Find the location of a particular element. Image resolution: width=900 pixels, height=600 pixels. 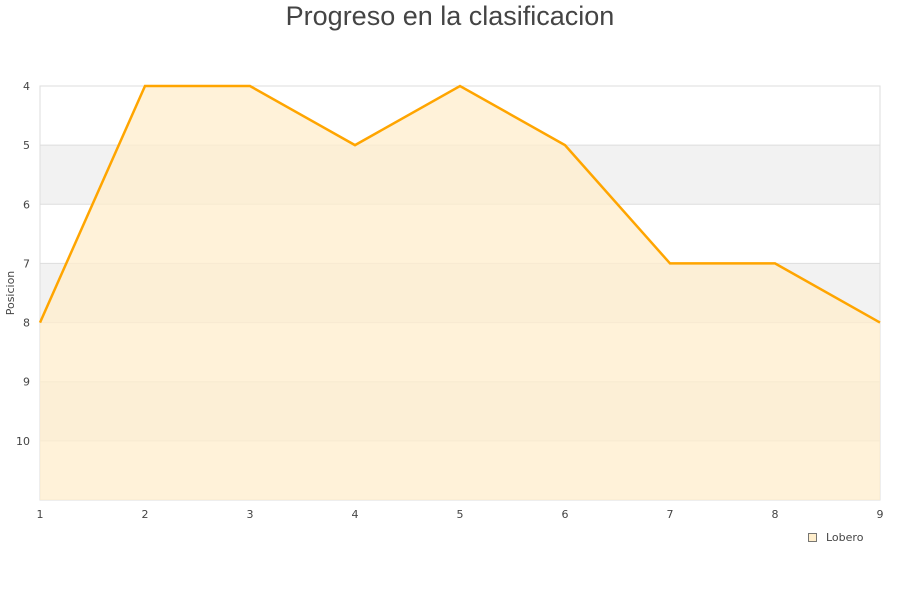

x-tick-label: 1 is located at coordinates (40, 514).